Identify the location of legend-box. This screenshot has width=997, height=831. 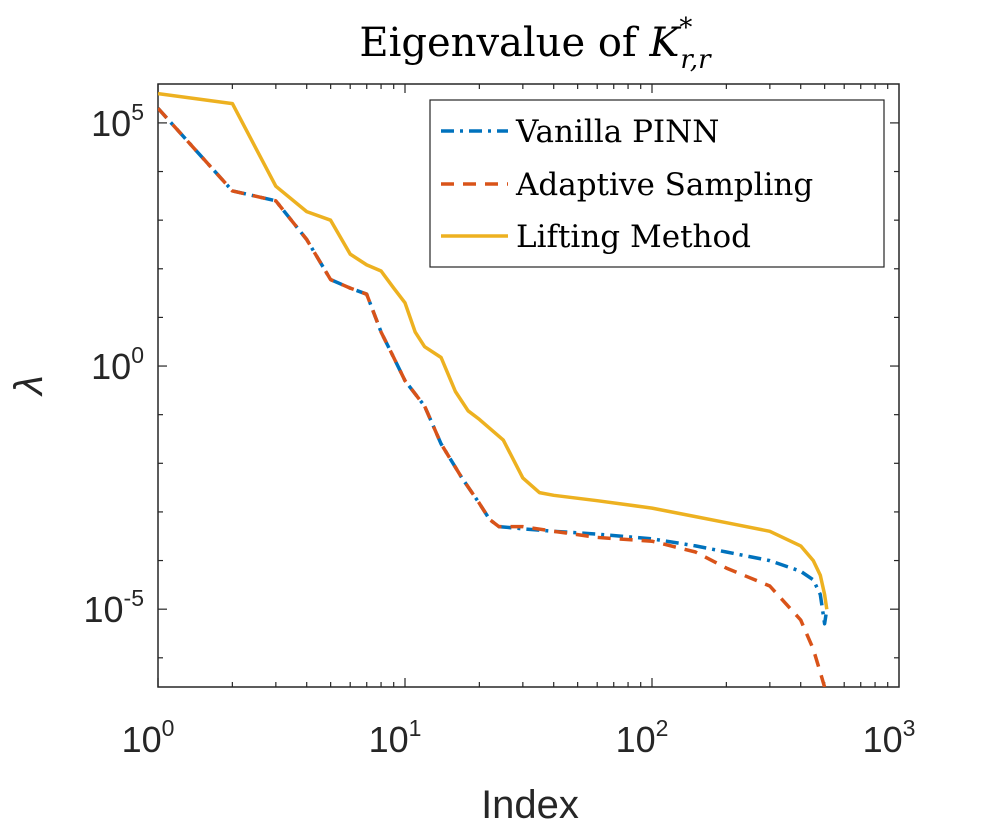
(657, 183).